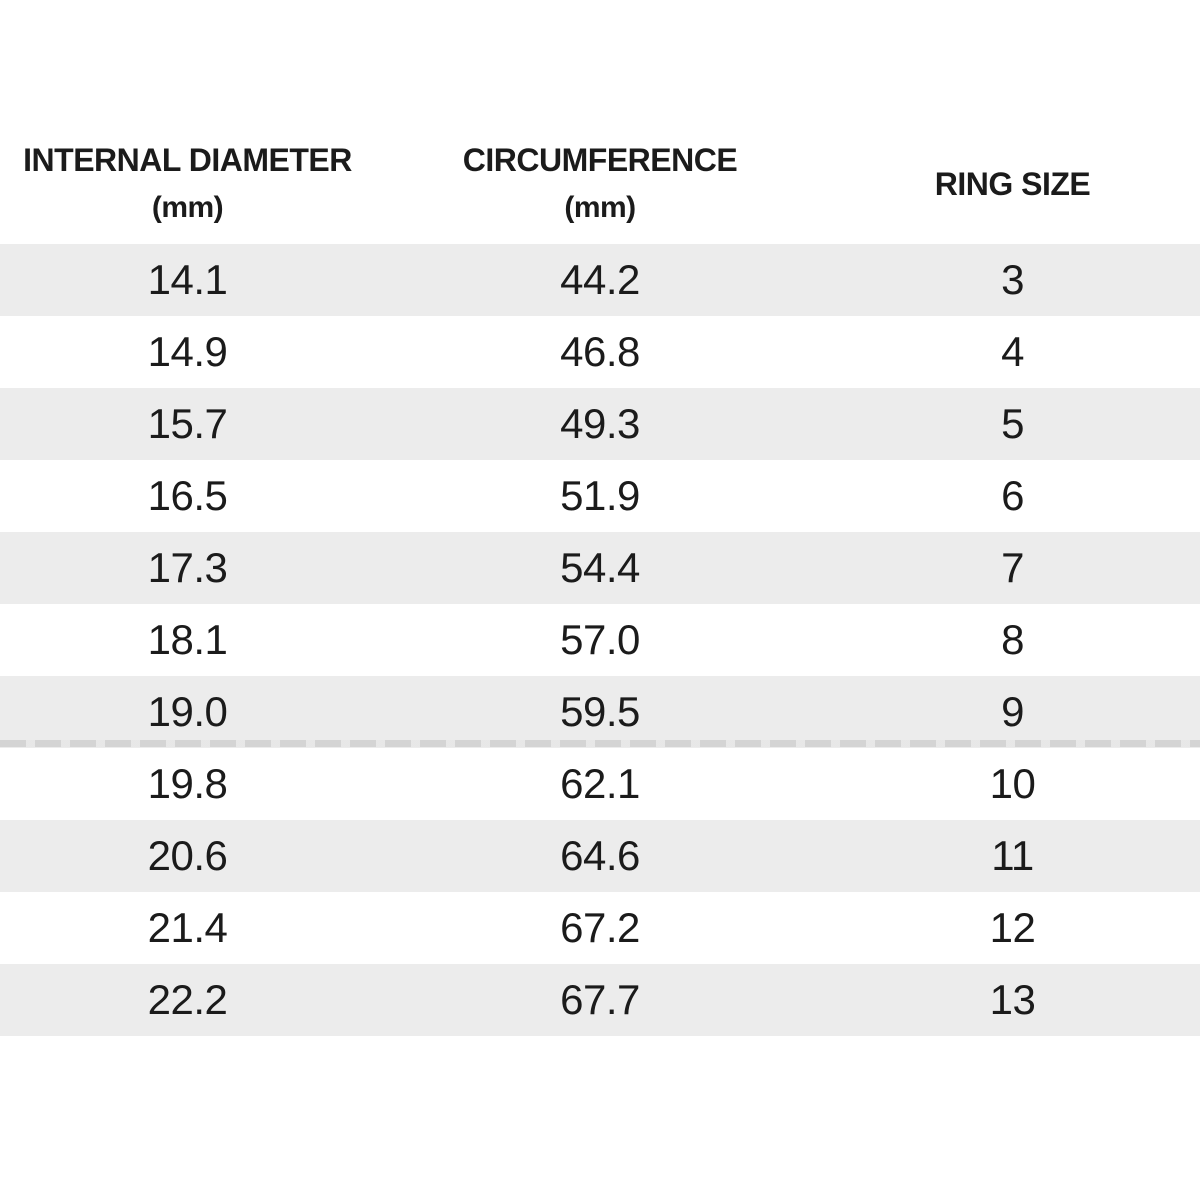 The height and width of the screenshot is (1200, 1200). I want to click on table-row: 19.0 59.5 9, so click(600, 712).